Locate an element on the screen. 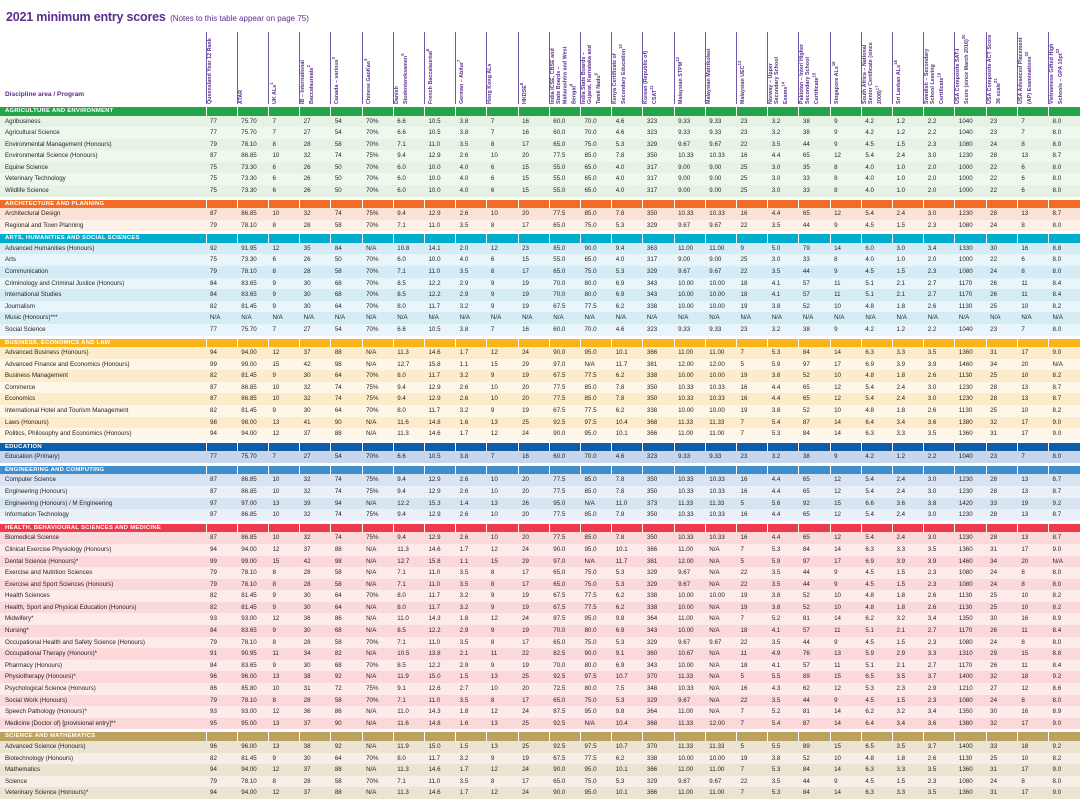 This screenshot has width=1080, height=799. score-cell: 6 is located at coordinates (502, 167).